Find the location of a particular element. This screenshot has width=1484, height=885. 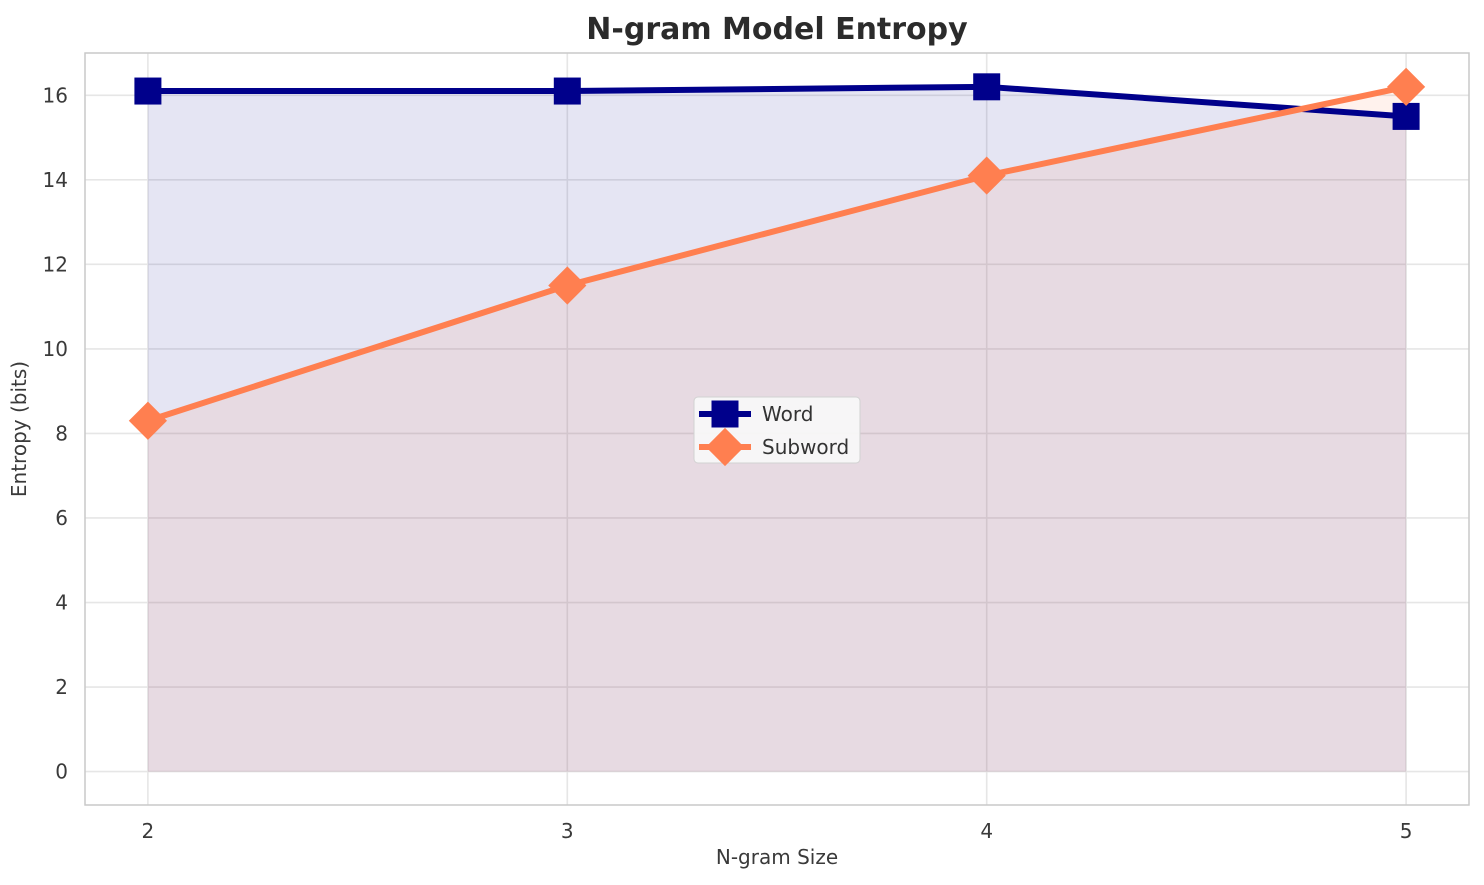

y-tick-label: 0 is located at coordinates (61, 772).